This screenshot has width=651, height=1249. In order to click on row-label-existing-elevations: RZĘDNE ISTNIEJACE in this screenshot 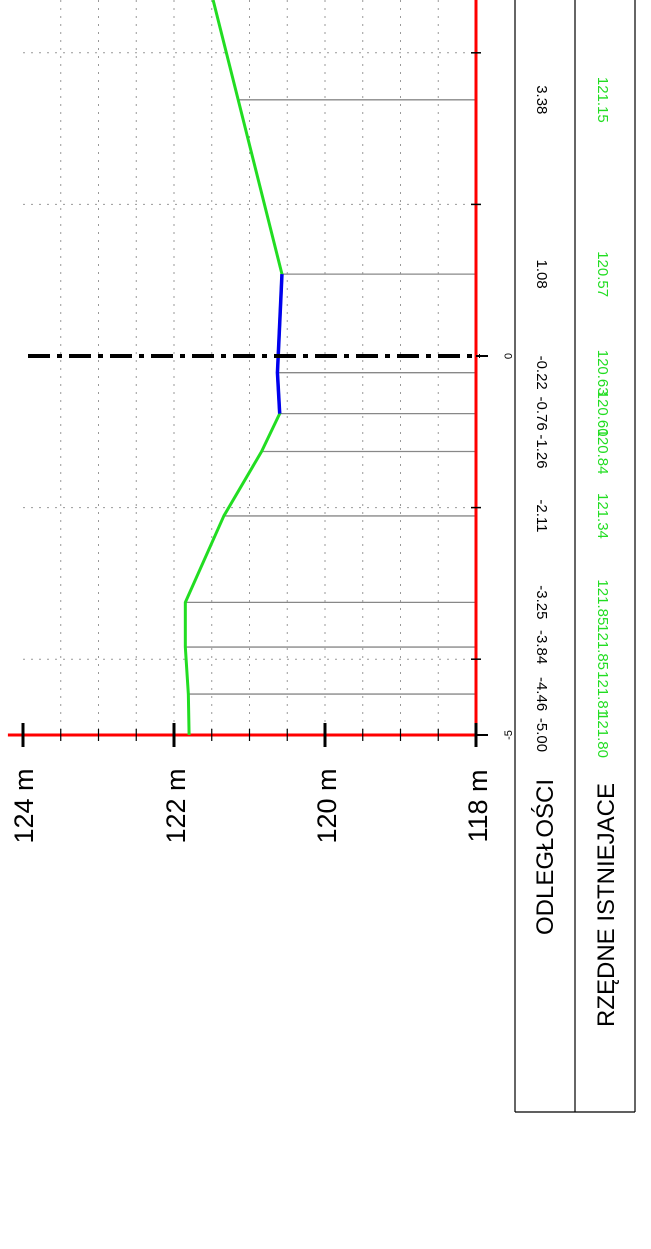, I will do `click(606, 905)`.